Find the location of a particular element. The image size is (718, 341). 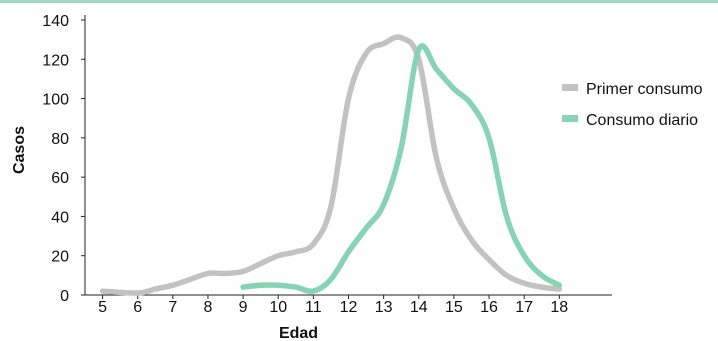

y-tick-label: 40 is located at coordinates (60, 217).